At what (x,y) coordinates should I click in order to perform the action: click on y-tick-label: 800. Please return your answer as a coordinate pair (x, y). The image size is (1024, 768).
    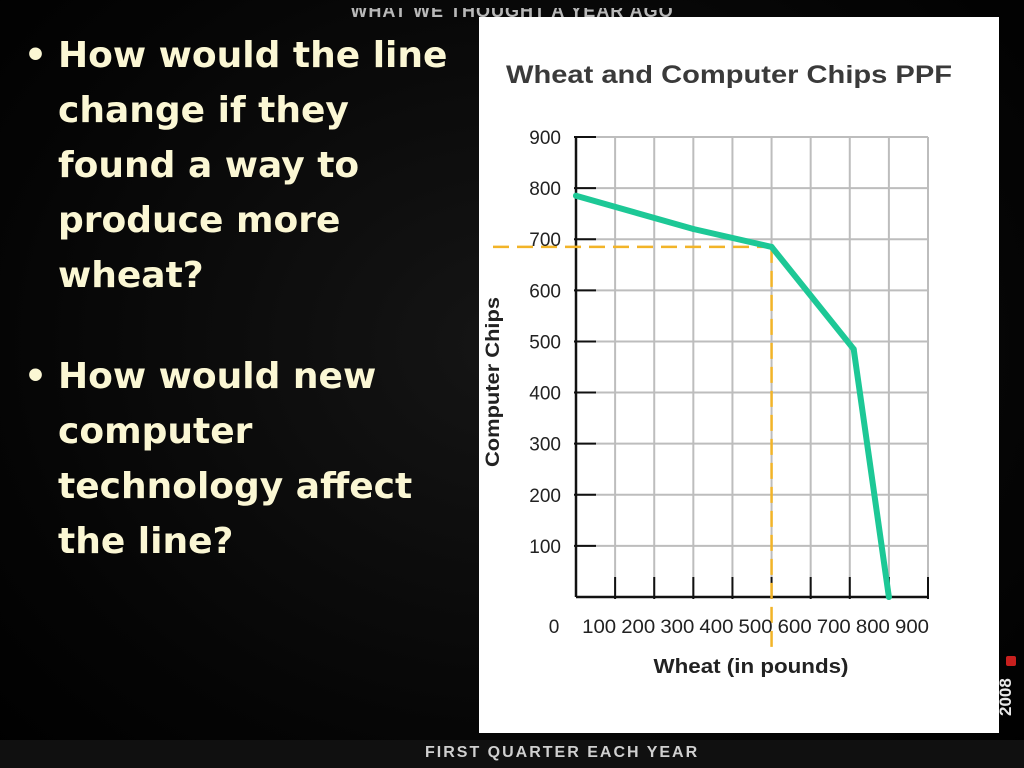
    Looking at the image, I should click on (545, 189).